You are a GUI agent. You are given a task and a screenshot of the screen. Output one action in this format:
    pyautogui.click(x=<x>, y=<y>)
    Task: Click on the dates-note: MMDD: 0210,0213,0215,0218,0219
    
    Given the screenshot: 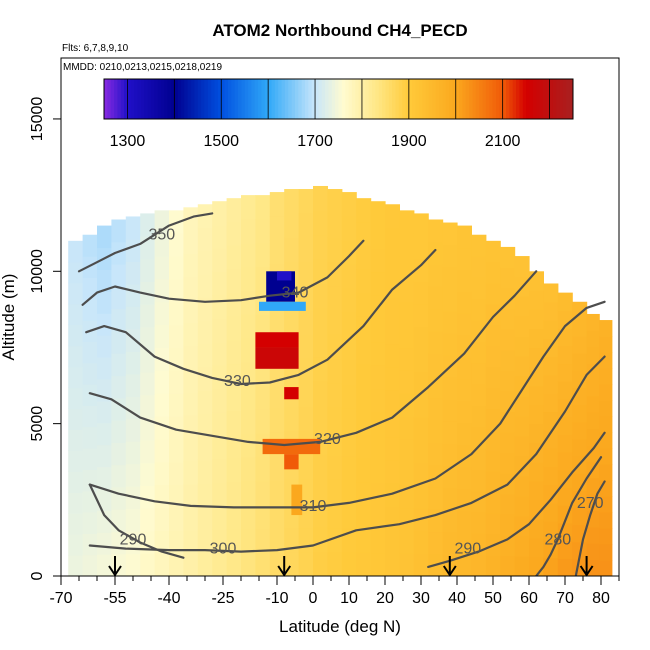 What is the action you would take?
    pyautogui.click(x=142, y=67)
    